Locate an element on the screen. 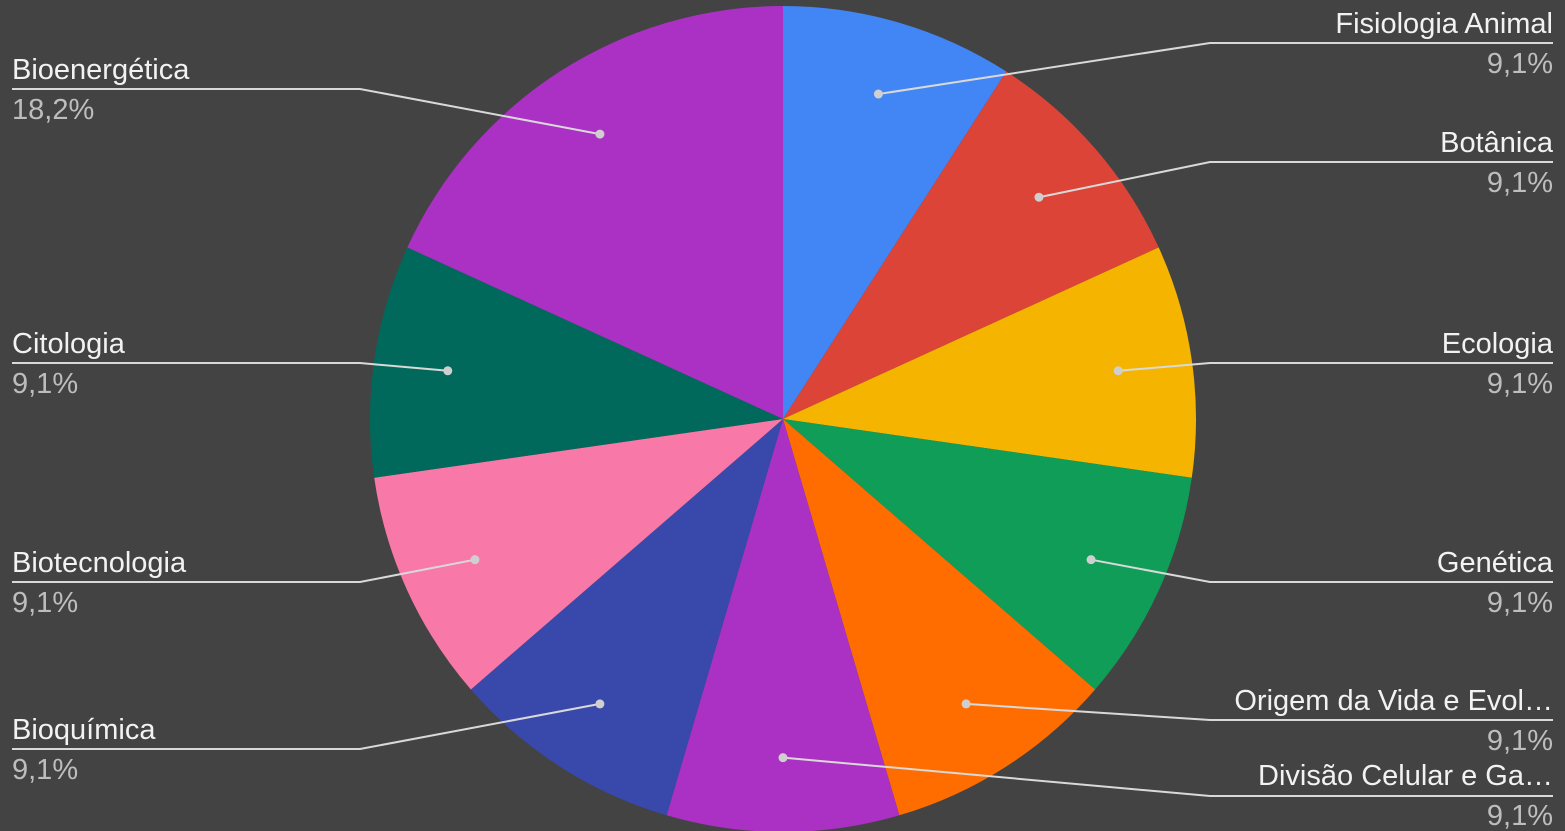 Image resolution: width=1565 pixels, height=831 pixels. pie-slice-origem-da-vida-e-evol is located at coordinates (939, 617).